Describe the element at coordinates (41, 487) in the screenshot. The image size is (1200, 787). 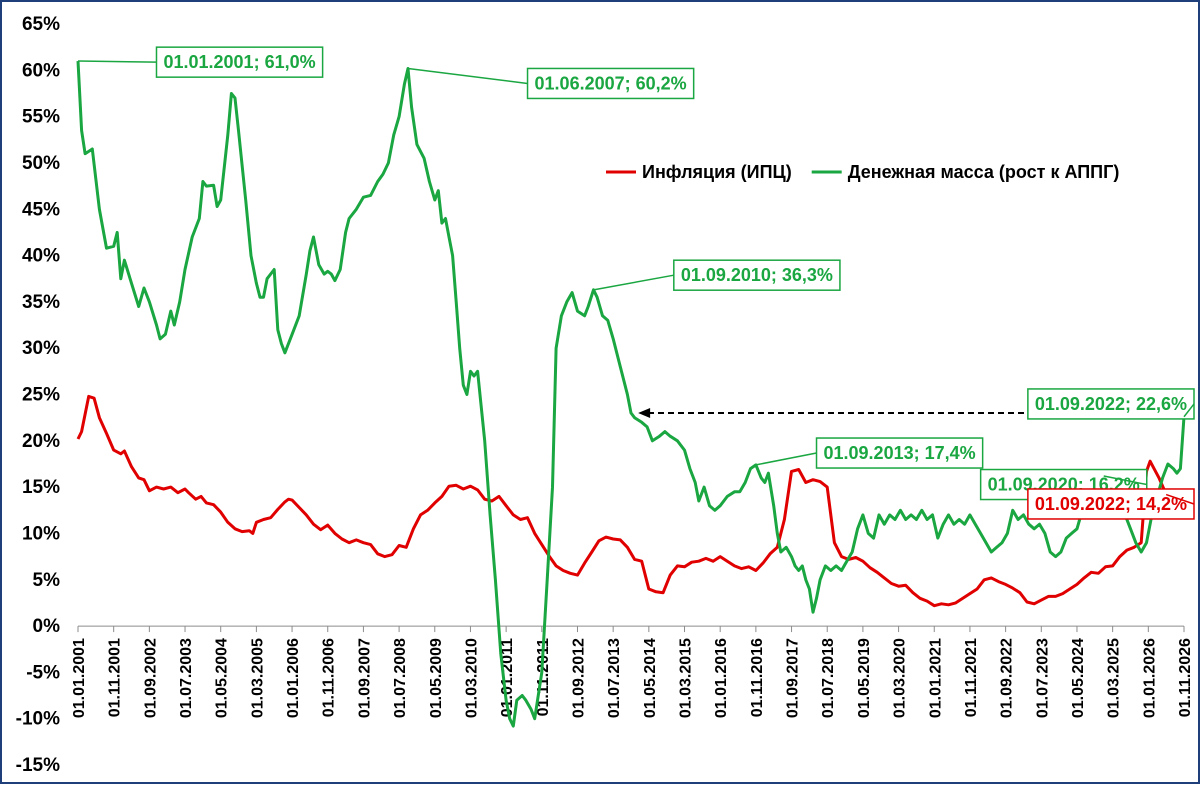
I see `y-tick-label: 15%` at that location.